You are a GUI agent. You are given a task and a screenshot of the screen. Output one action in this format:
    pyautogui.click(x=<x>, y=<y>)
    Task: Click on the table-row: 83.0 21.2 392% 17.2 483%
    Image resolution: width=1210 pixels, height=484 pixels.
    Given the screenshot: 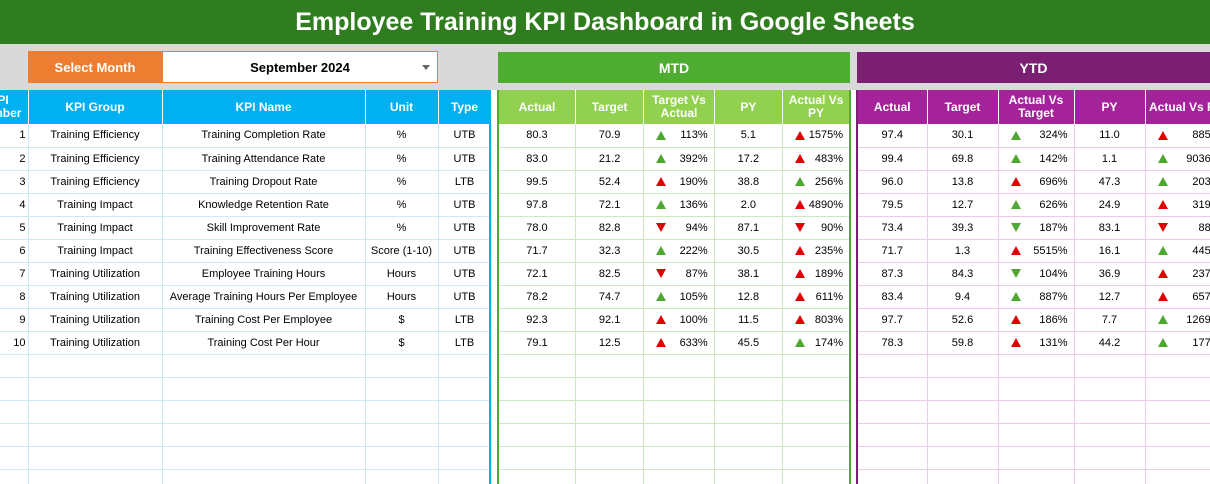 What is the action you would take?
    pyautogui.click(x=674, y=159)
    